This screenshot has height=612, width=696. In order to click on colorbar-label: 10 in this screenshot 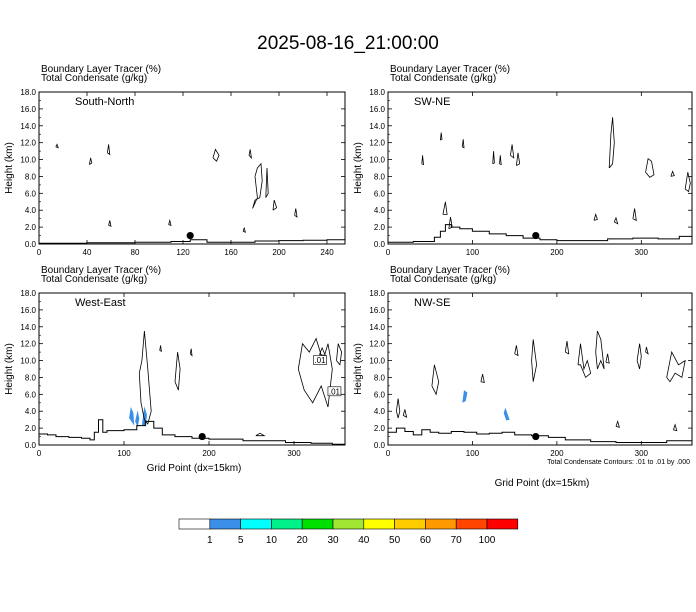, I will do `click(272, 540)`.